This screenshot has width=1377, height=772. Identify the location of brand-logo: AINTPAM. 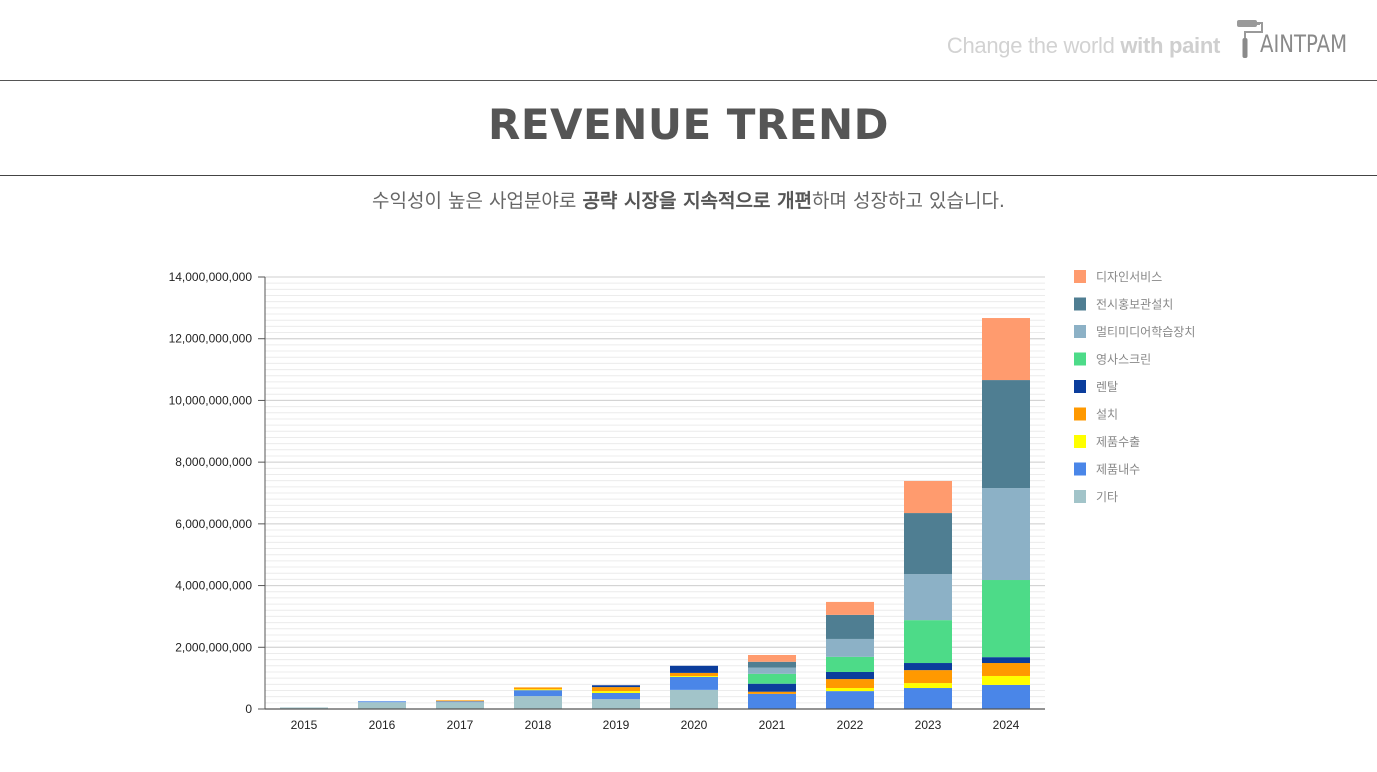
(1298, 40).